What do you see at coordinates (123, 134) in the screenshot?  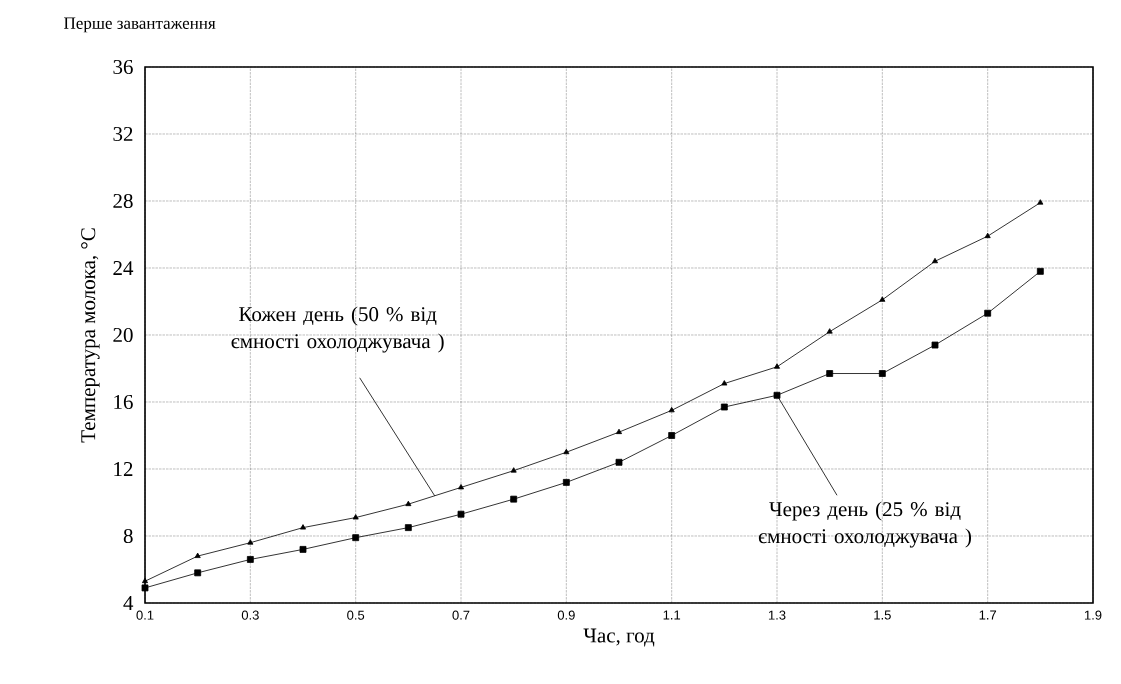 I see `y-tick-label: 32` at bounding box center [123, 134].